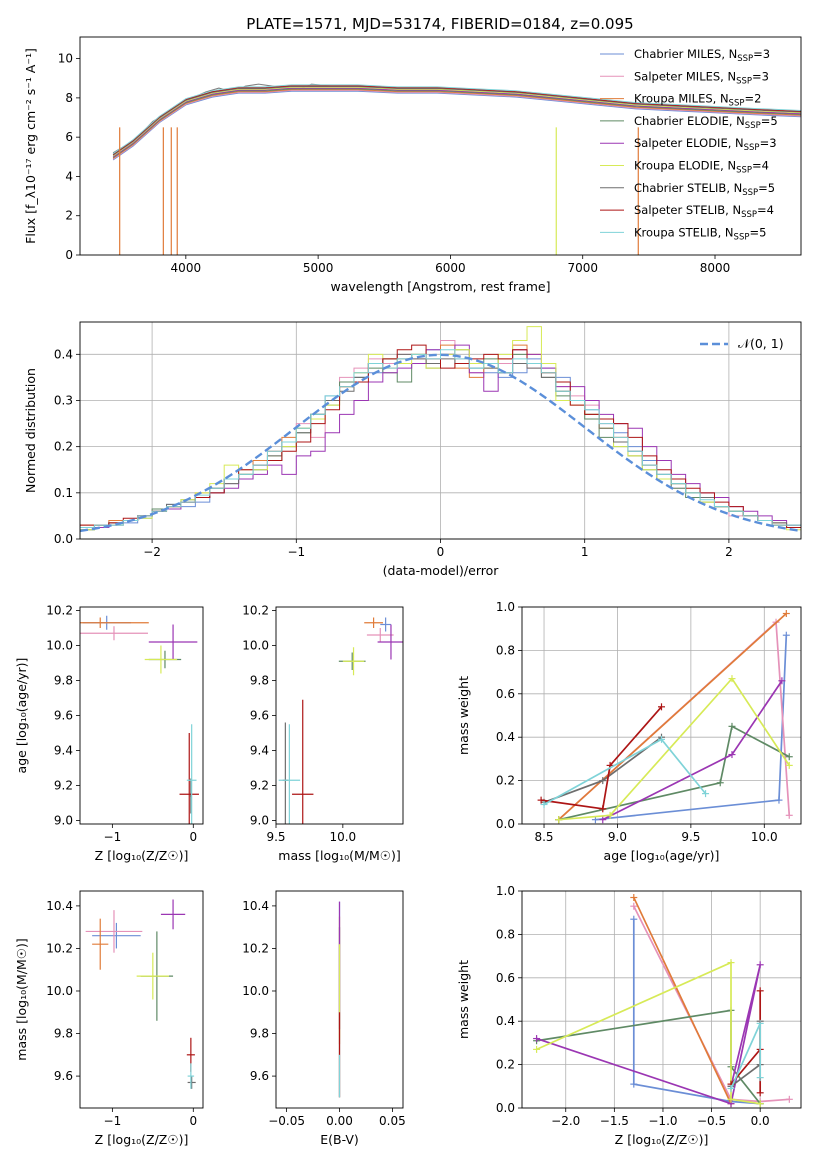 The height and width of the screenshot is (1170, 819). What do you see at coordinates (662, 855) in the screenshot?
I see `x-axis-label: age [log₁₀(age/yr)]` at bounding box center [662, 855].